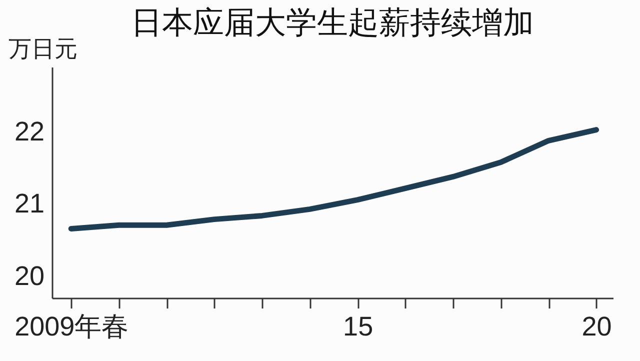  What do you see at coordinates (29, 131) in the screenshot?
I see `y-tick-label: 22` at bounding box center [29, 131].